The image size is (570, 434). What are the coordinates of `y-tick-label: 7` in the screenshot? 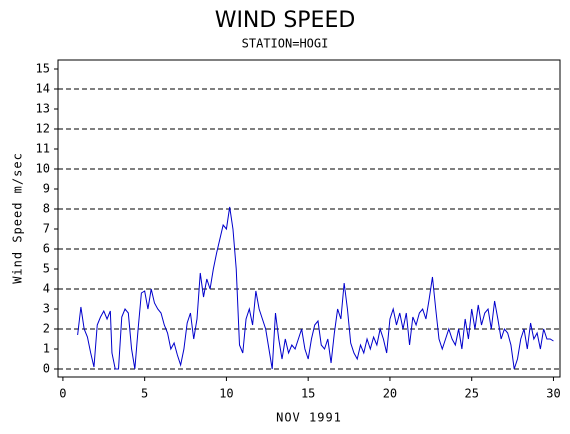 It's located at (46, 229).